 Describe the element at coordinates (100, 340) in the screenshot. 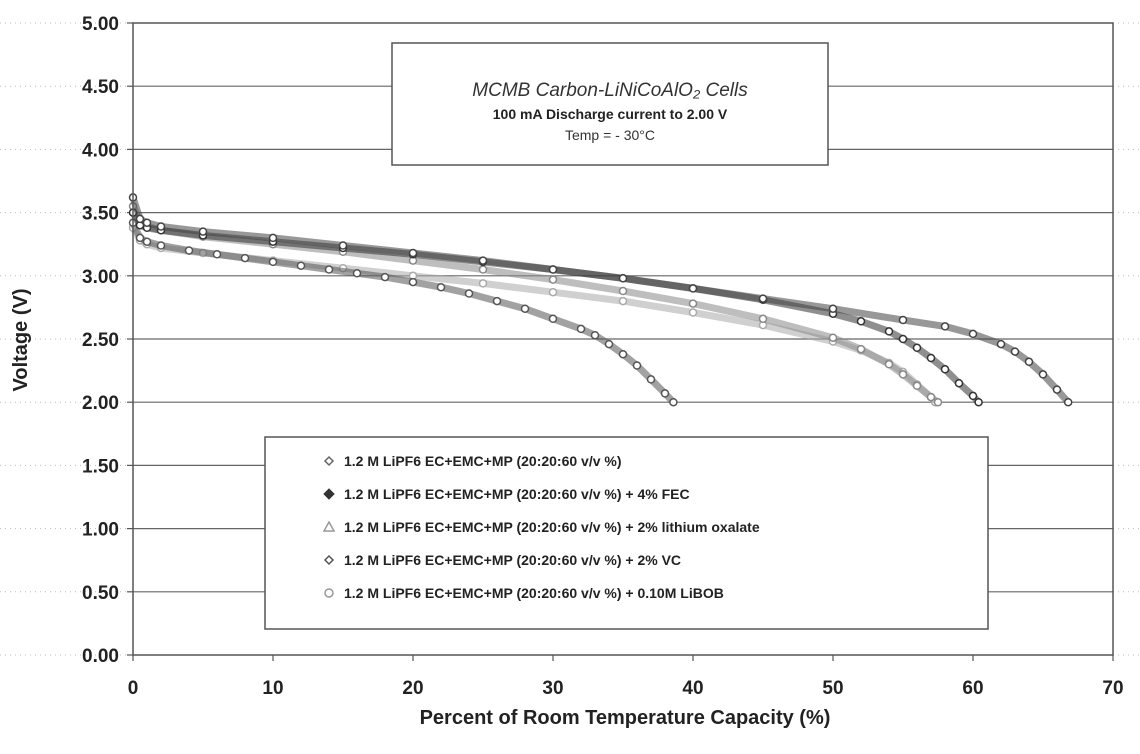

I see `y-tick-label: 2.50` at that location.